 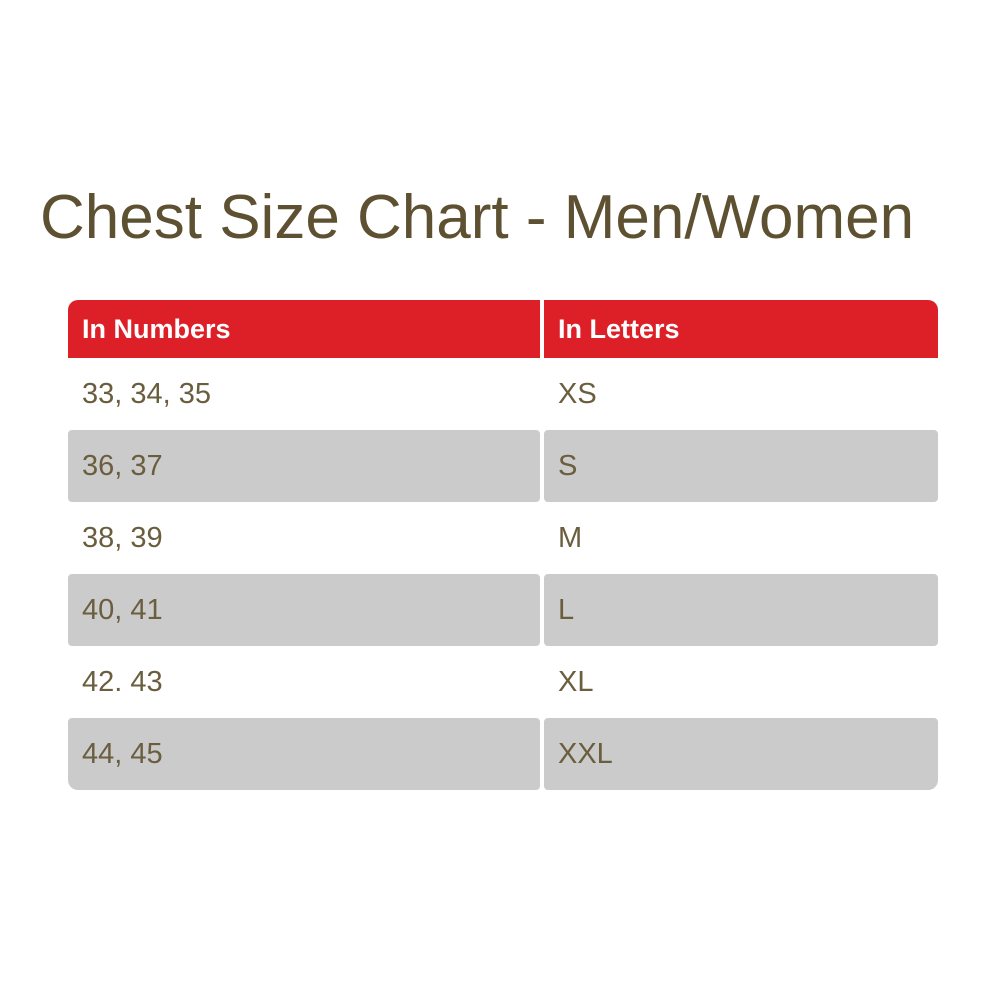 I want to click on column-header-in-numbers: In Numbers, so click(x=304, y=329).